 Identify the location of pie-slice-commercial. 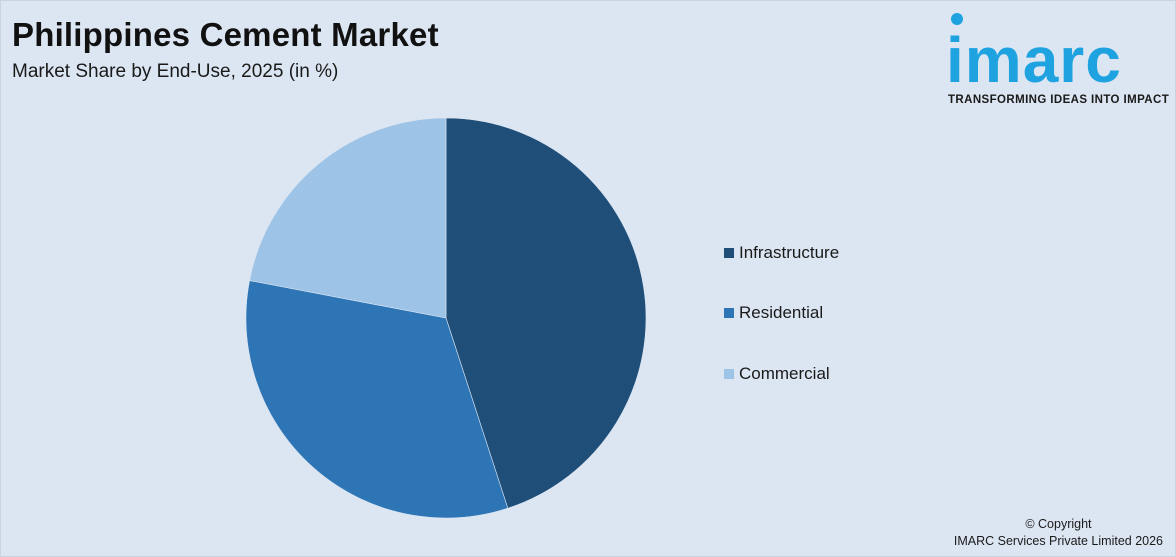
(348, 218).